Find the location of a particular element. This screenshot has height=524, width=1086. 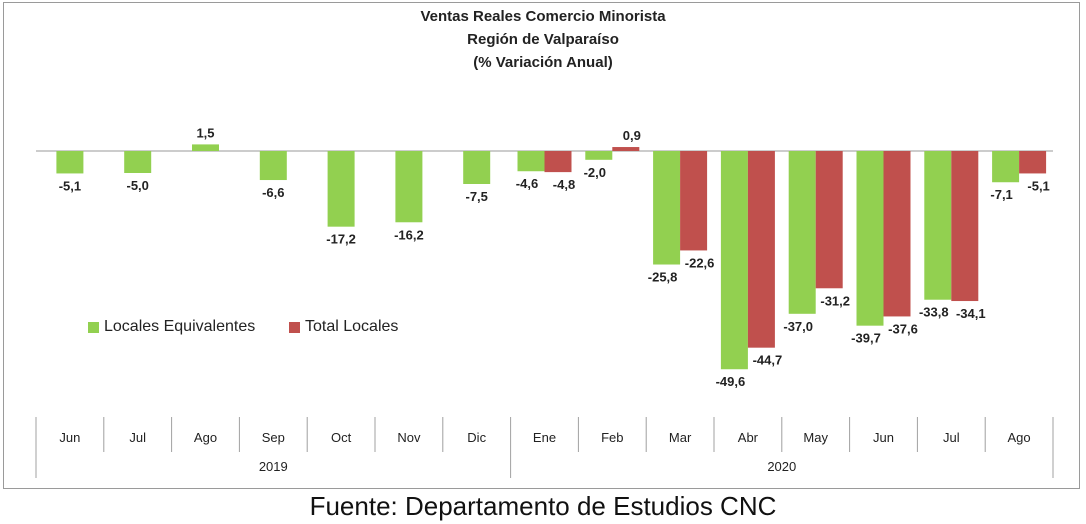

data-label: -4,8 is located at coordinates (564, 184).